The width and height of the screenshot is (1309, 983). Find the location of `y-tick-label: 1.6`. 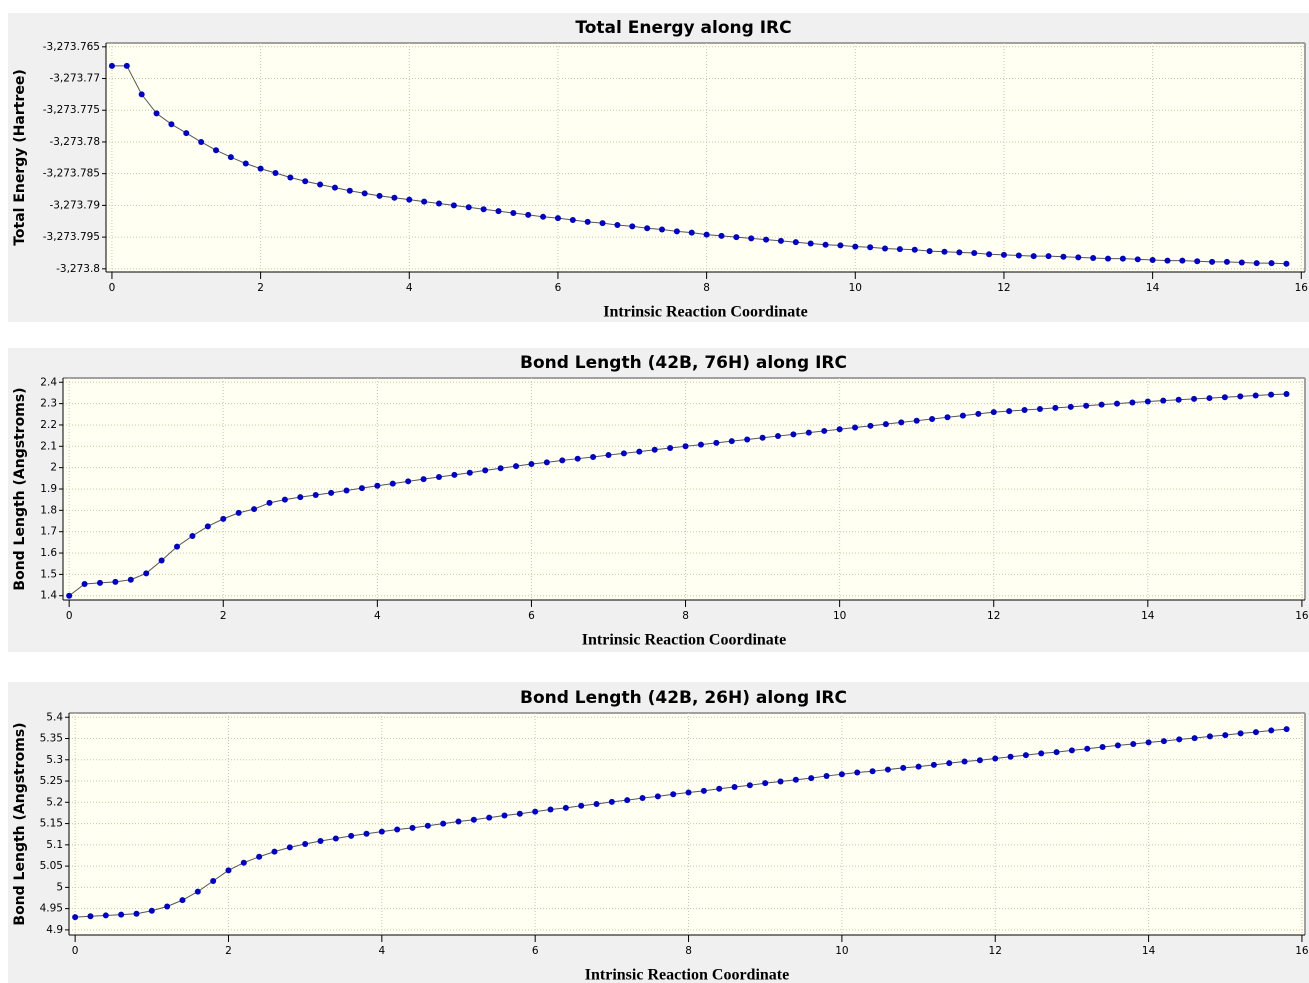

y-tick-label: 1.6 is located at coordinates (48, 553).